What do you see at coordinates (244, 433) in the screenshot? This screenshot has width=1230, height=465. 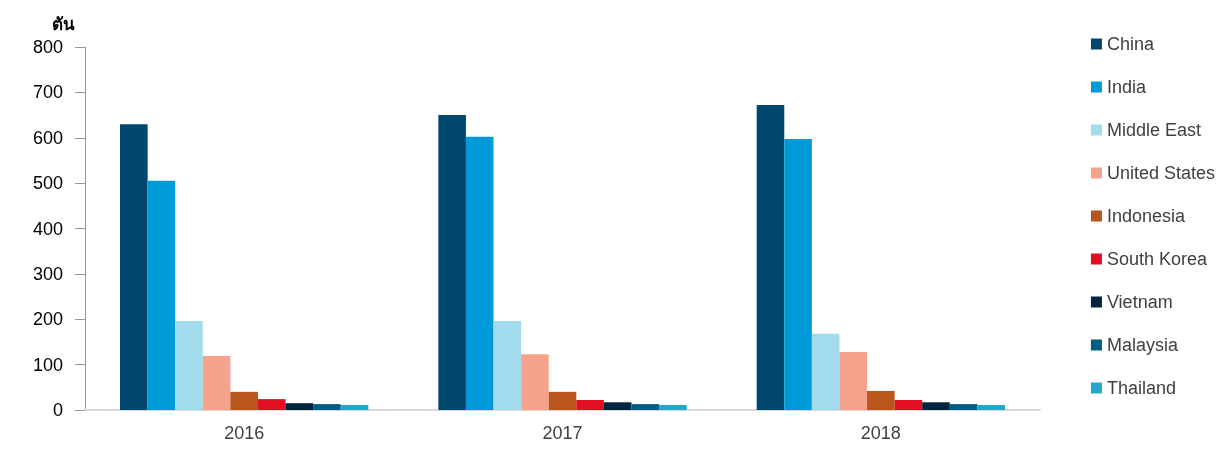 I see `x-tick-label: 2016` at bounding box center [244, 433].